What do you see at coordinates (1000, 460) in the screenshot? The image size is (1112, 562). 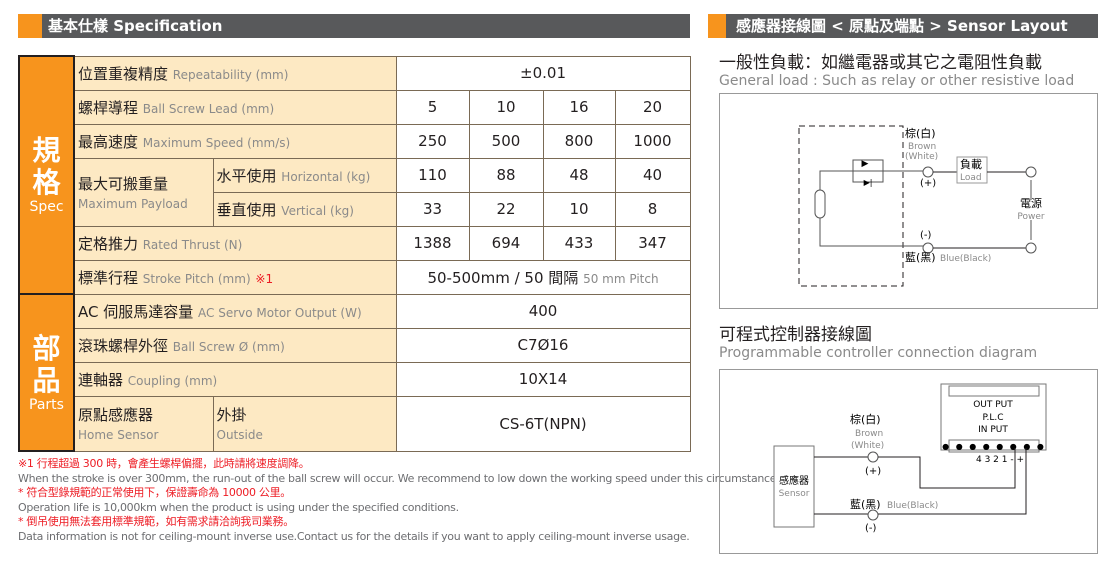 I see `svg-text: 4 3 2 1 - +` at bounding box center [1000, 460].